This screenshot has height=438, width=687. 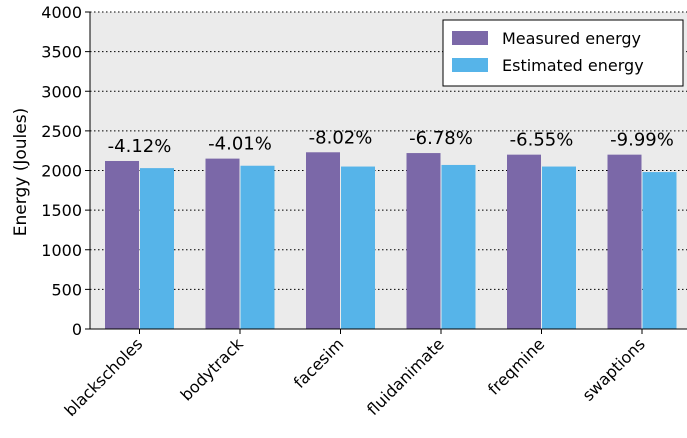 I want to click on y-tick-label: 500, so click(x=66, y=289).